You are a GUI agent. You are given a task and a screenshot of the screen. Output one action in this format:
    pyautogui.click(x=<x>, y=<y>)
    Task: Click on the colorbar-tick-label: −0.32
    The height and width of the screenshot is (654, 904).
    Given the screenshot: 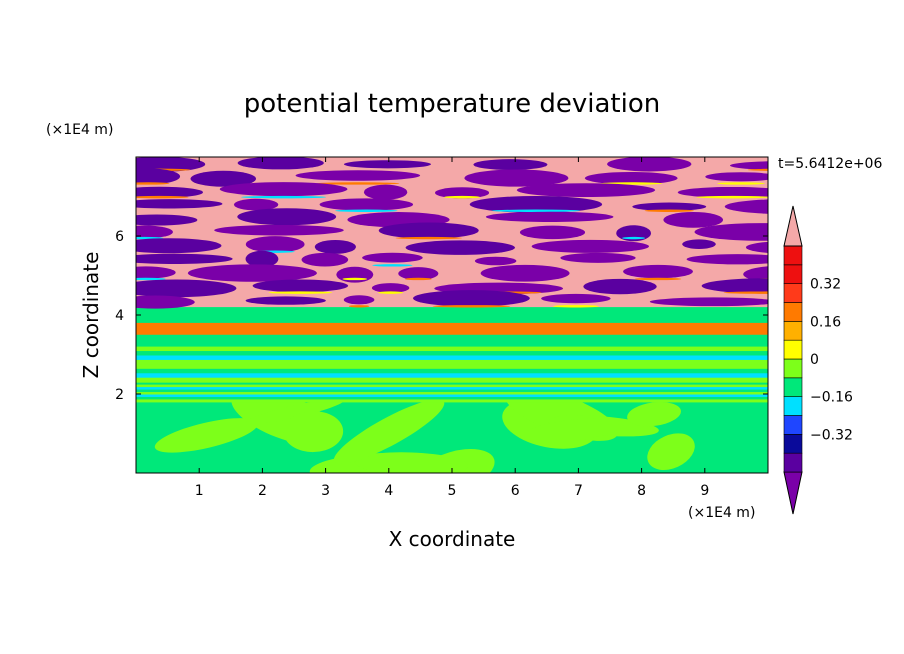 What is the action you would take?
    pyautogui.click(x=831, y=435)
    